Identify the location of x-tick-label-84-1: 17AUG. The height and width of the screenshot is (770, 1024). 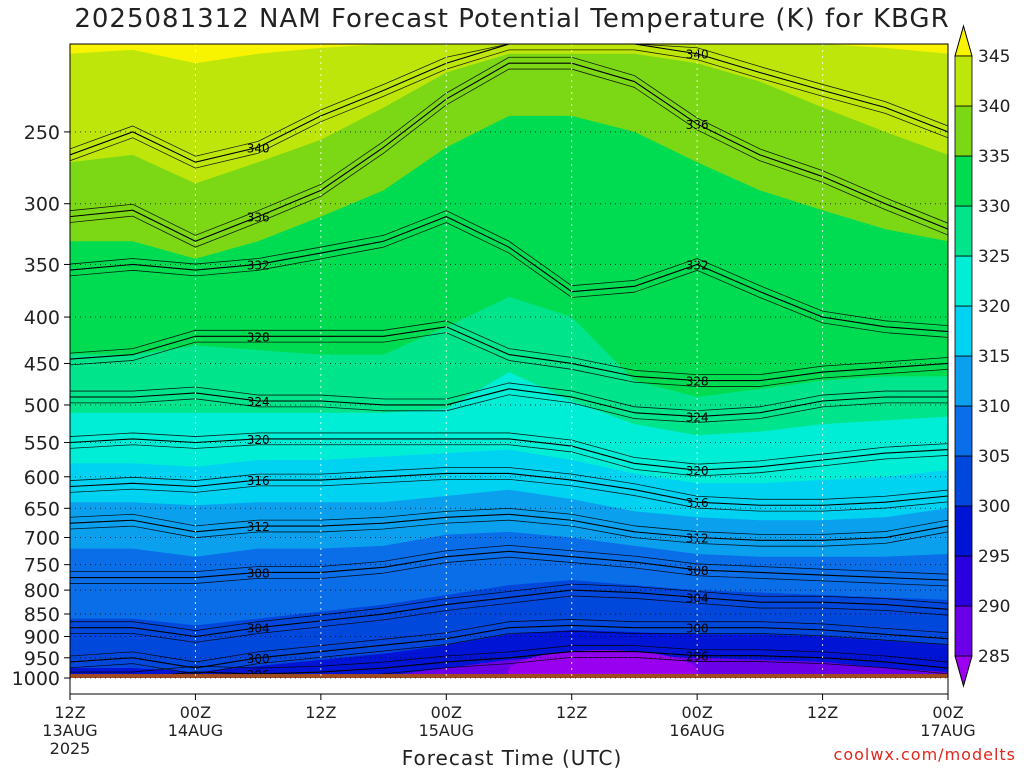
(947, 730).